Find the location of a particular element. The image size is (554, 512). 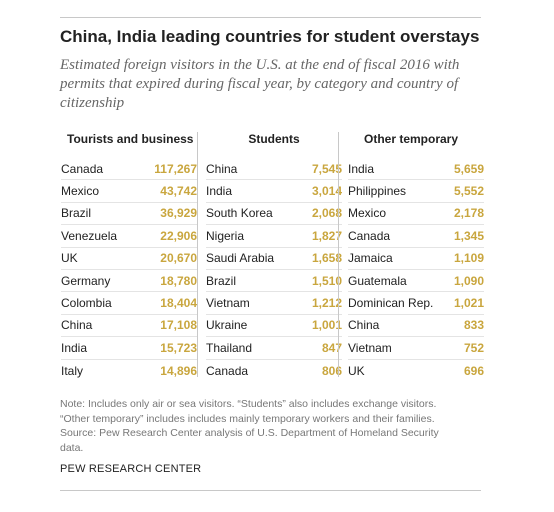

table-row: Jamaica 1,109 is located at coordinates (416, 259).